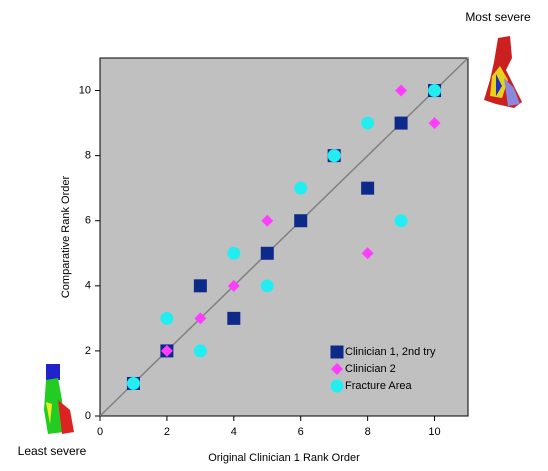  What do you see at coordinates (498, 17) in the screenshot?
I see `caption: Most severe` at bounding box center [498, 17].